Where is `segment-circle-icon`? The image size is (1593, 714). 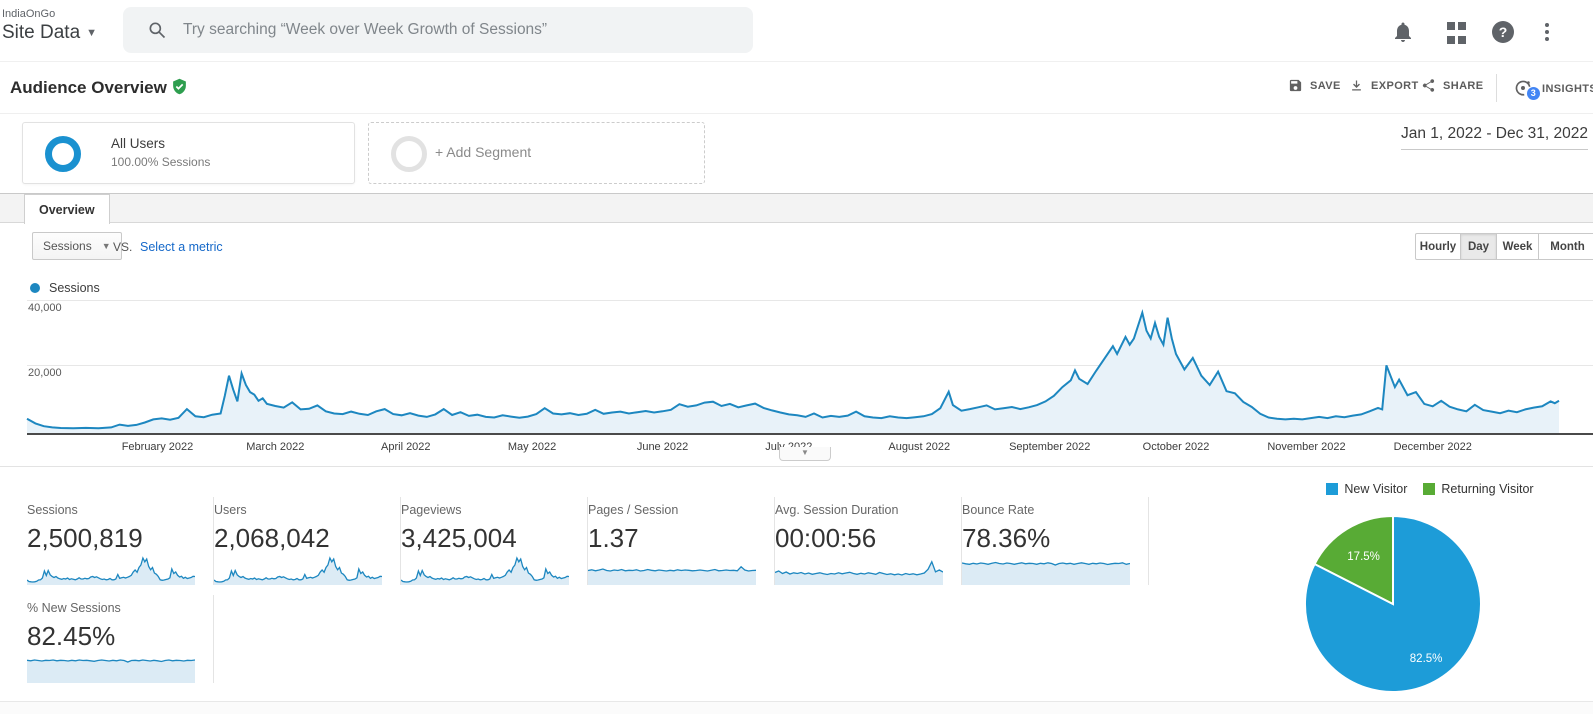
segment-circle-icon is located at coordinates (63, 154).